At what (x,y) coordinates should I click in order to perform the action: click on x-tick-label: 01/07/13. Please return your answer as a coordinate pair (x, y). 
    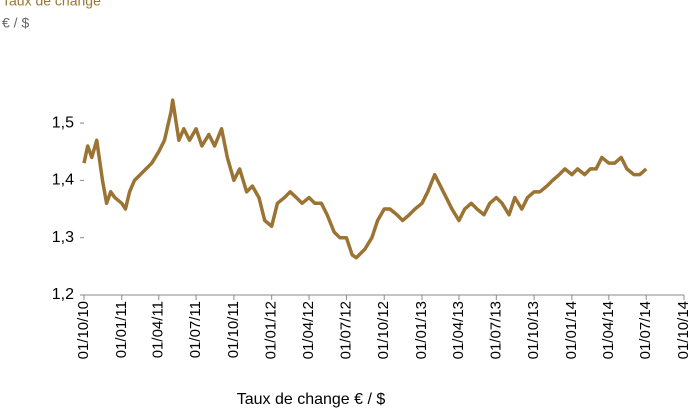
    Looking at the image, I should click on (495, 330).